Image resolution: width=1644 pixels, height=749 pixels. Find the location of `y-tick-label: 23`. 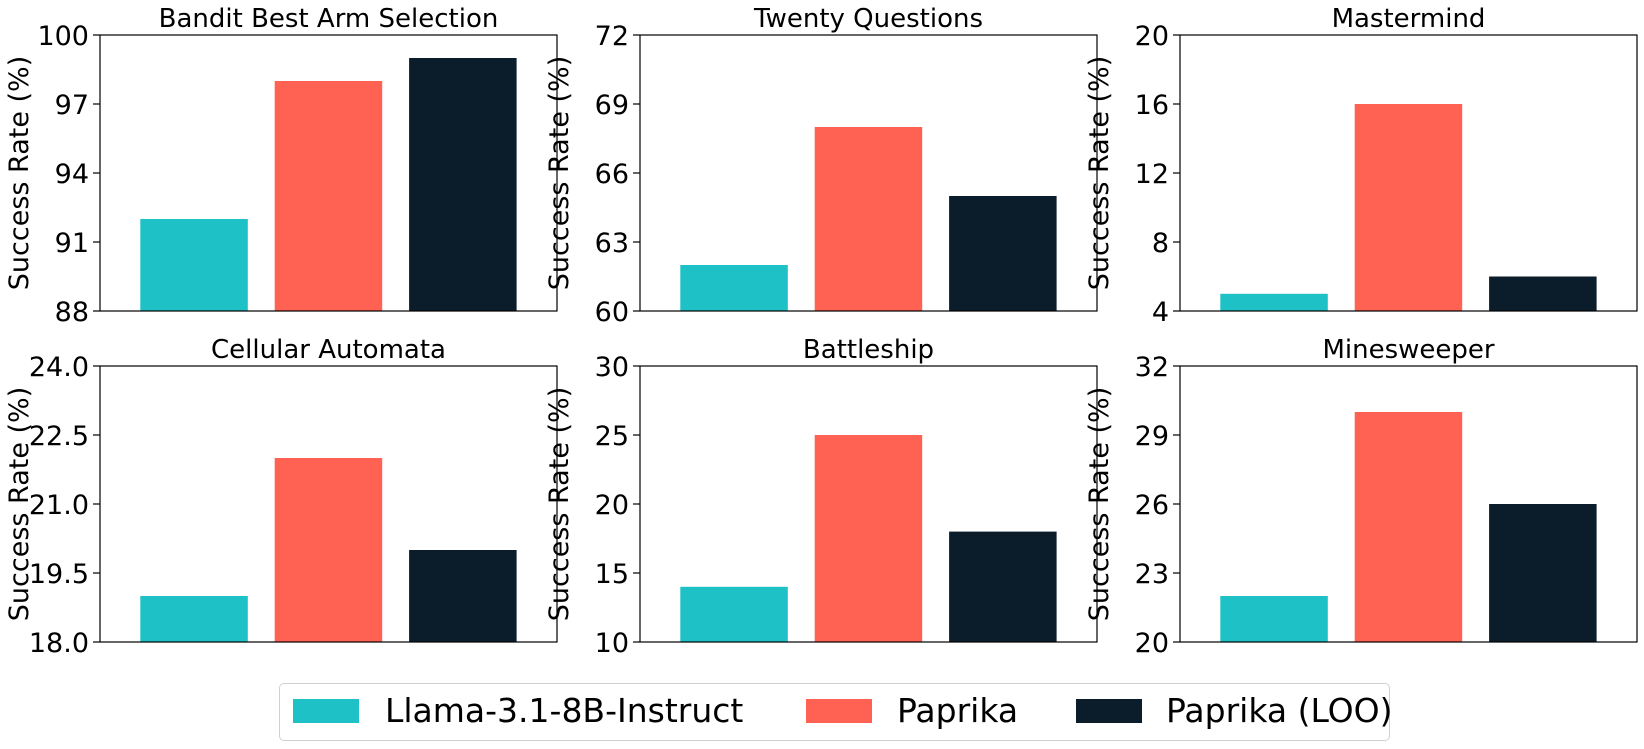

y-tick-label: 23 is located at coordinates (1152, 574).